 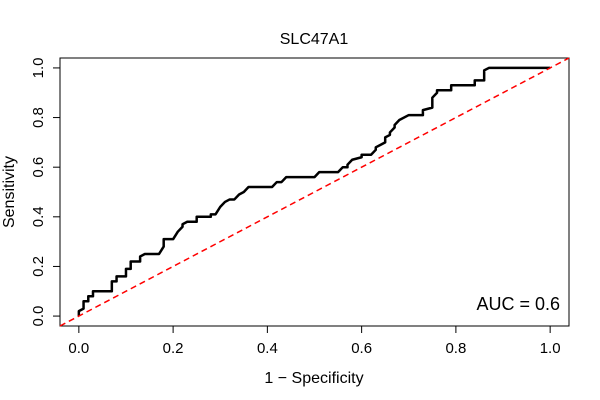 I want to click on y-tick-label: 0.8, so click(x=38, y=117).